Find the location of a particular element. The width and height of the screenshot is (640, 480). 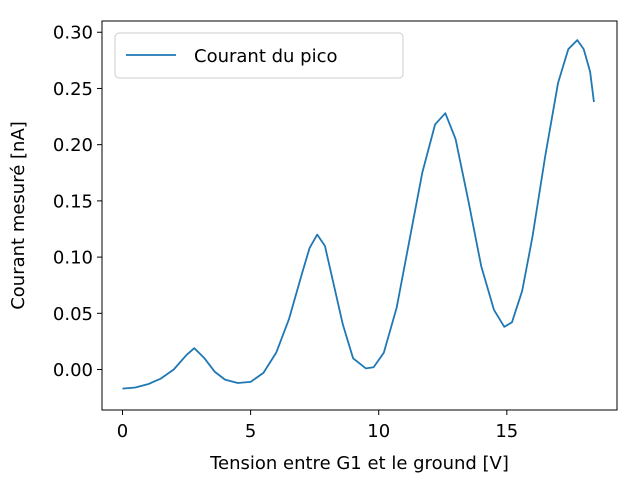

y-tick-label: 0.20 is located at coordinates (73, 145).